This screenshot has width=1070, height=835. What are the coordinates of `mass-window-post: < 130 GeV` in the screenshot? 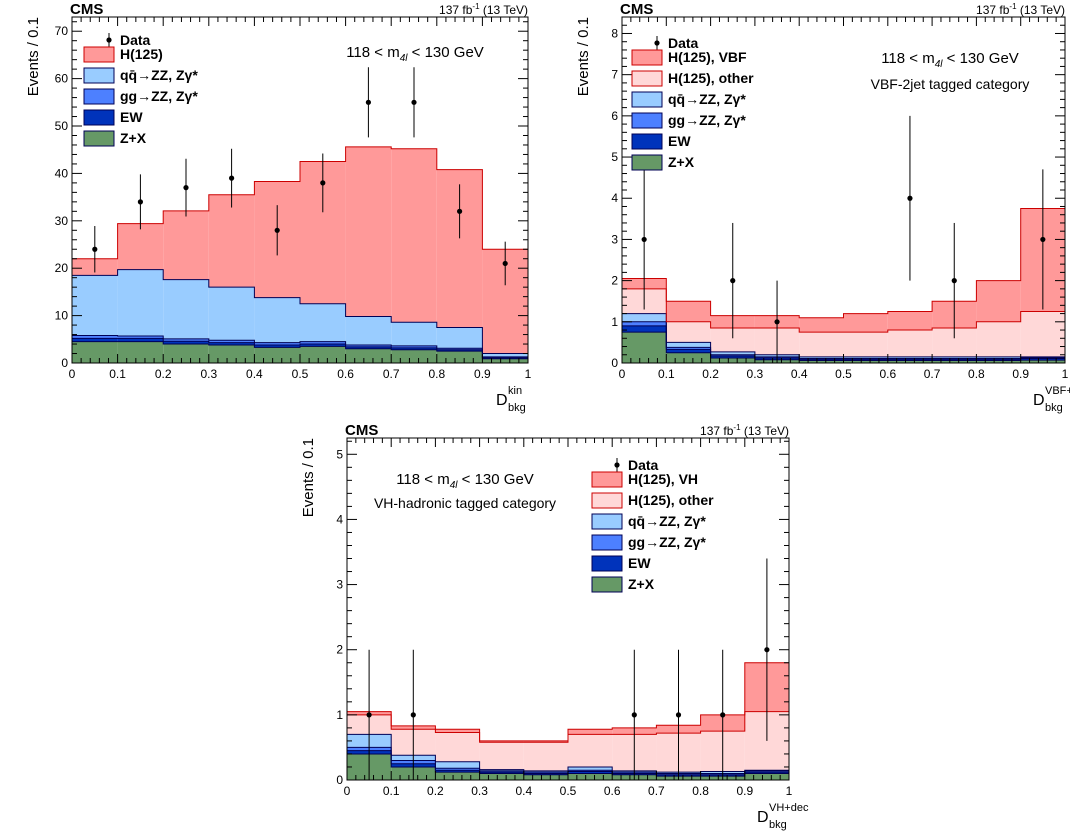 It's located at (496, 479).